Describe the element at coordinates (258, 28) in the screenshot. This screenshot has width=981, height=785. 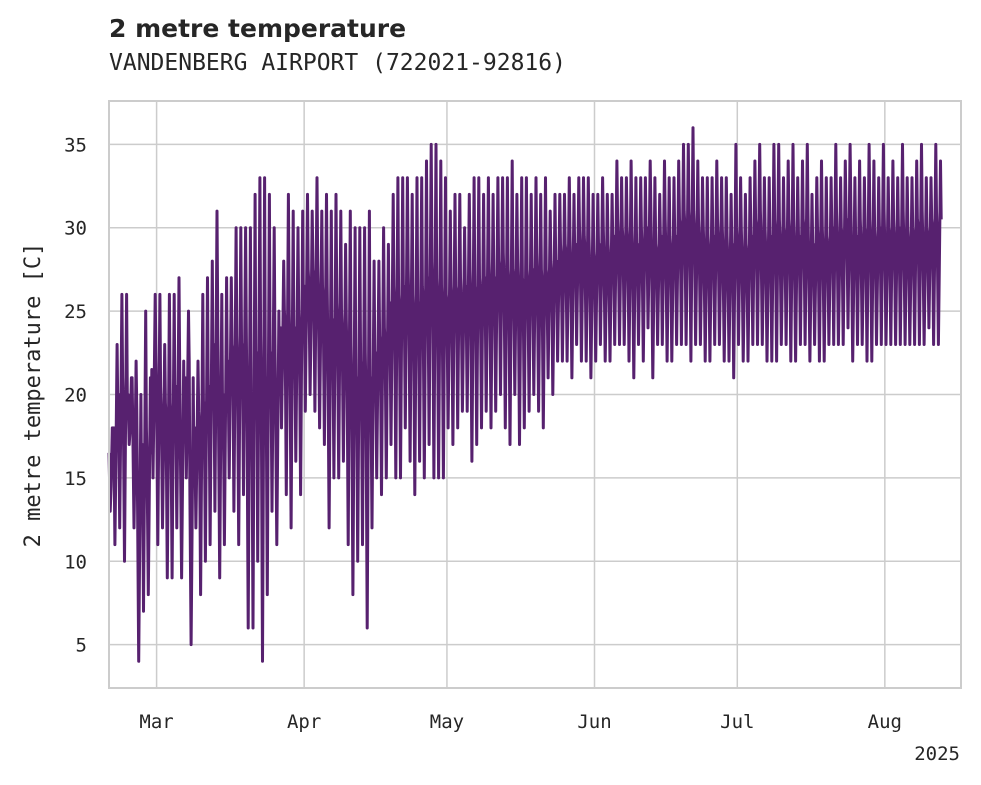
I see `chart-title: 2 metre temperature` at that location.